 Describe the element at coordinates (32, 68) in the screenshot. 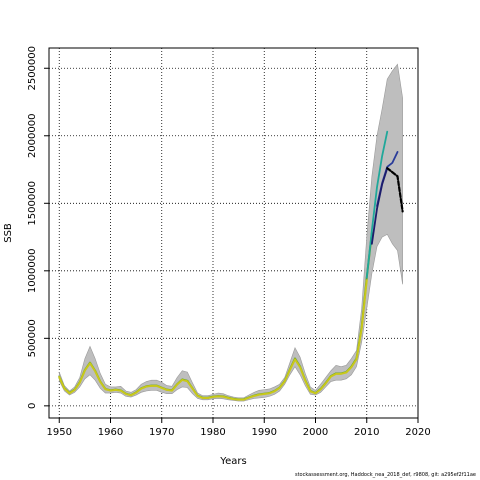

I see `y-tick-label: 2500000` at that location.